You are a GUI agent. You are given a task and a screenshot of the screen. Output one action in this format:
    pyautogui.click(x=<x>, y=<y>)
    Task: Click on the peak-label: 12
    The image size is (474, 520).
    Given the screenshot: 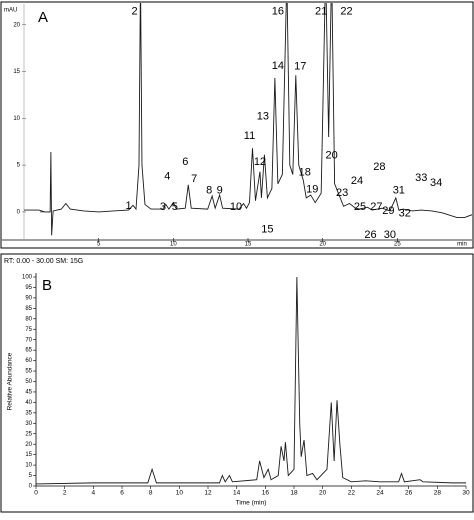 What is the action you would take?
    pyautogui.click(x=260, y=162)
    